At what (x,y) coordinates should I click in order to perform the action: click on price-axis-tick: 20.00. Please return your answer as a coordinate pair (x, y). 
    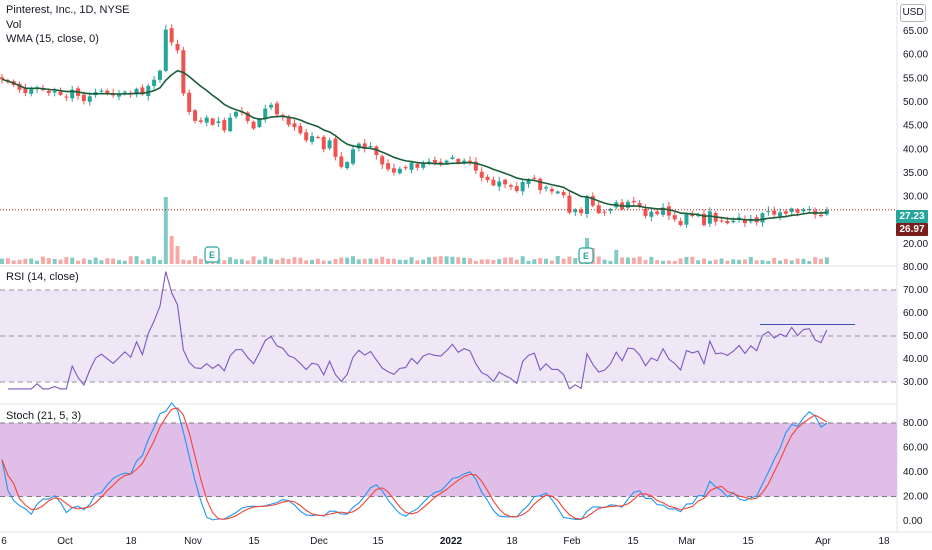
    Looking at the image, I should click on (915, 244).